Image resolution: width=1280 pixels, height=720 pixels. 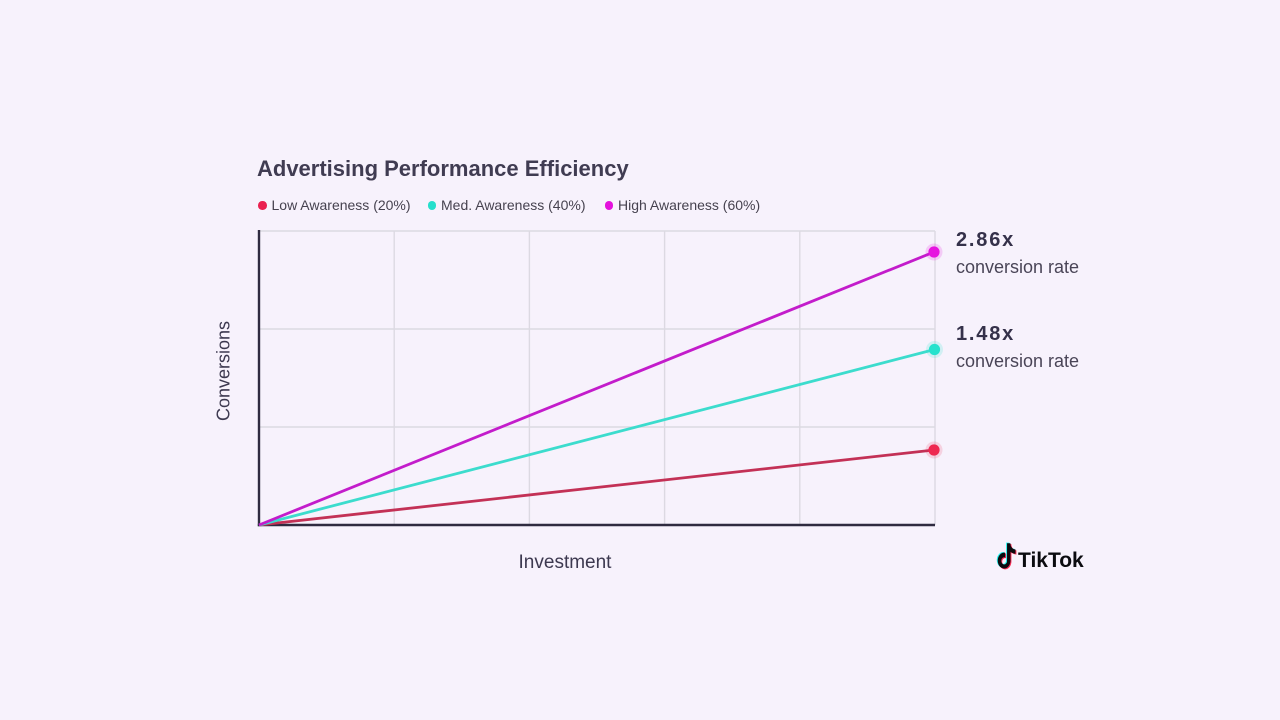 What do you see at coordinates (1051, 560) in the screenshot?
I see `svg-text: TikTok` at bounding box center [1051, 560].